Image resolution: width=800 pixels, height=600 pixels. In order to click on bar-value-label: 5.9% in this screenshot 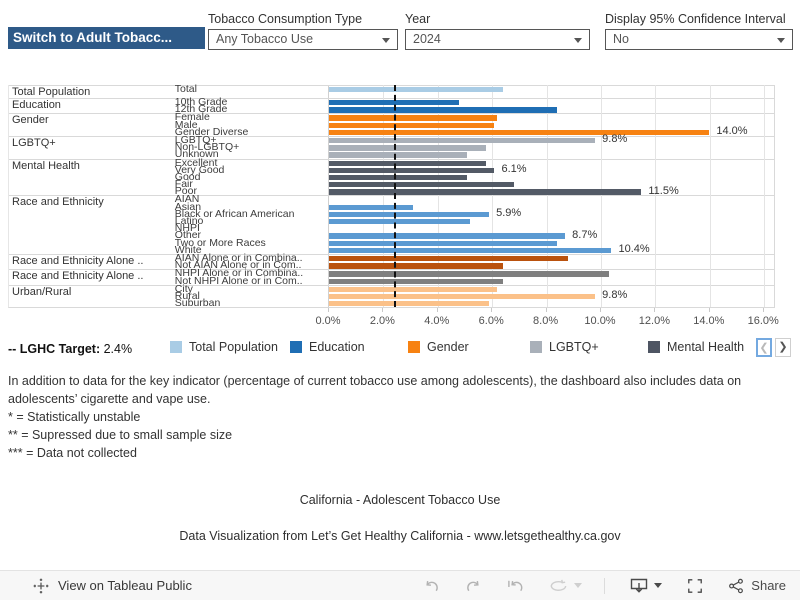, I will do `click(509, 213)`.